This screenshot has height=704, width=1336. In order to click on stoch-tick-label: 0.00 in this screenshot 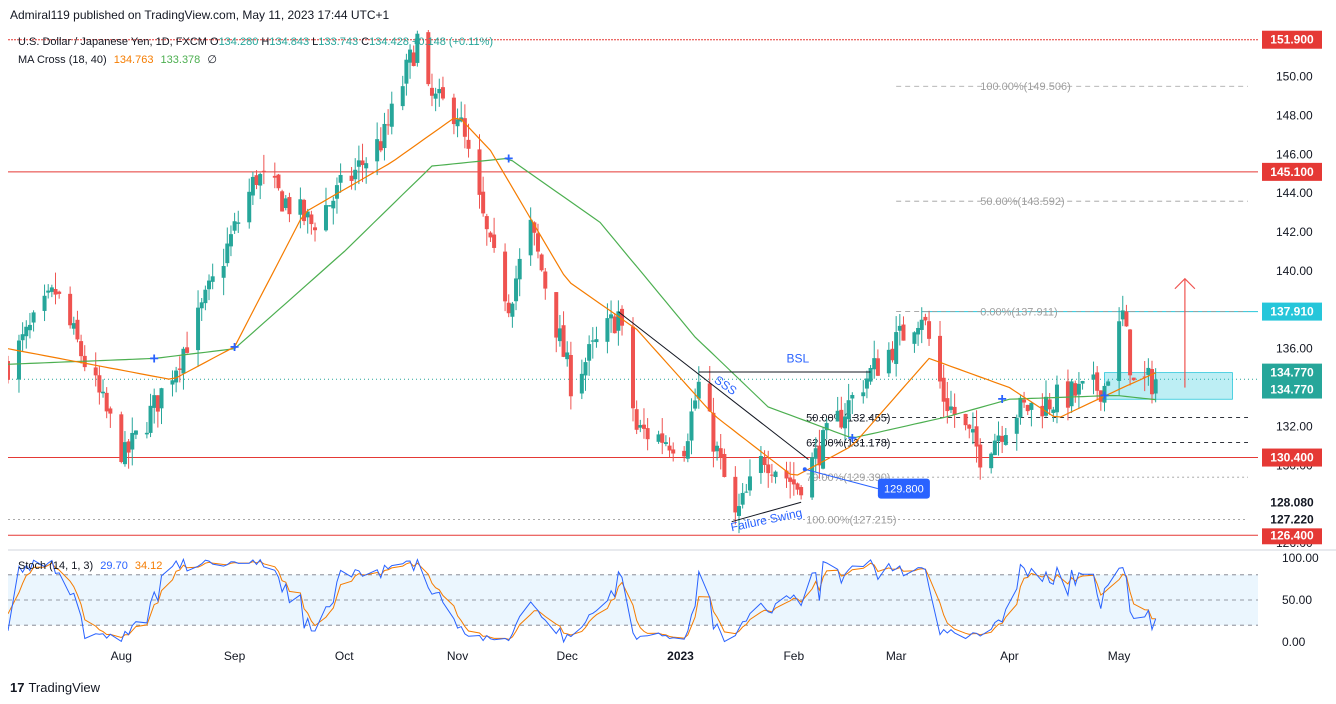, I will do `click(1294, 642)`.